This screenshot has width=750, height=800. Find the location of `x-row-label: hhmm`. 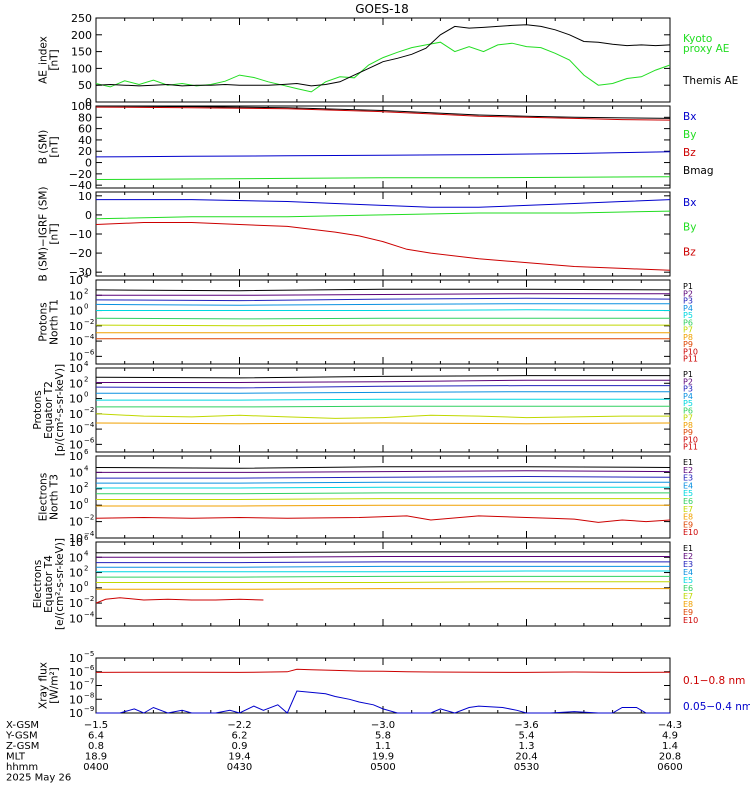

x-row-label: hhmm is located at coordinates (22, 767).